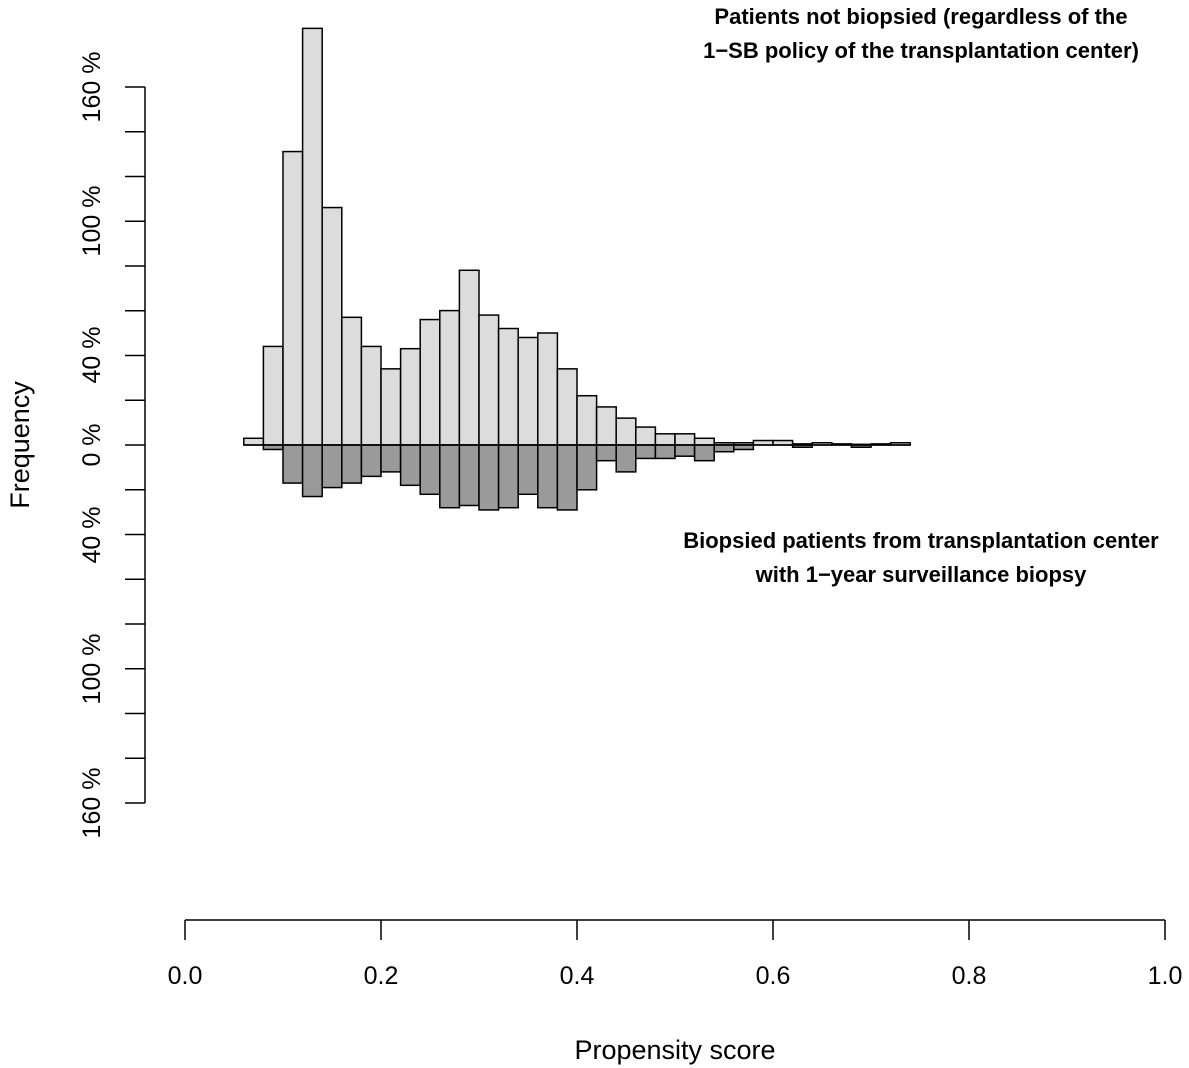 This screenshot has height=1068, width=1189. I want to click on x-axis-title: Propensity score, so click(674, 1050).